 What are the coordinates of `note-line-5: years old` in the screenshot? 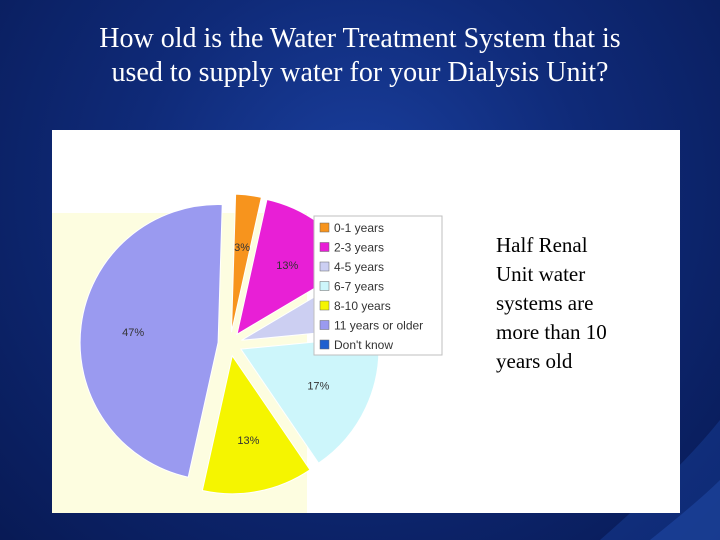 It's located at (534, 361).